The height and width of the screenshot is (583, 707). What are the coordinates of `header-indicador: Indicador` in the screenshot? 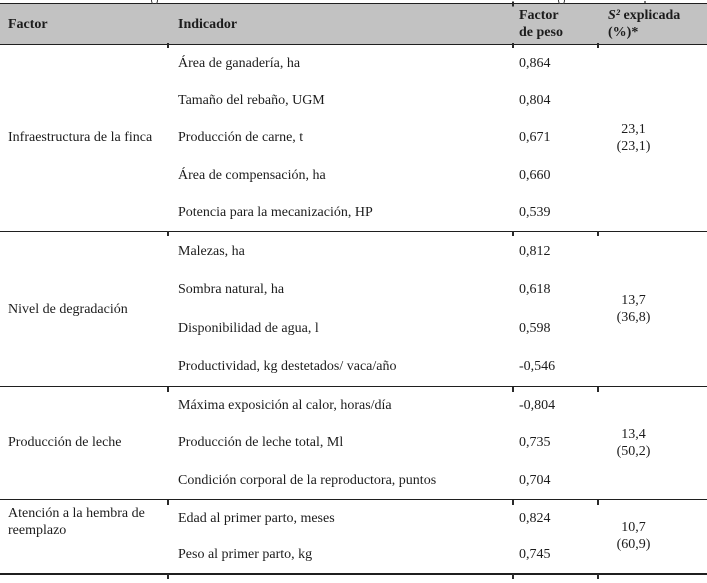 It's located at (340, 24).